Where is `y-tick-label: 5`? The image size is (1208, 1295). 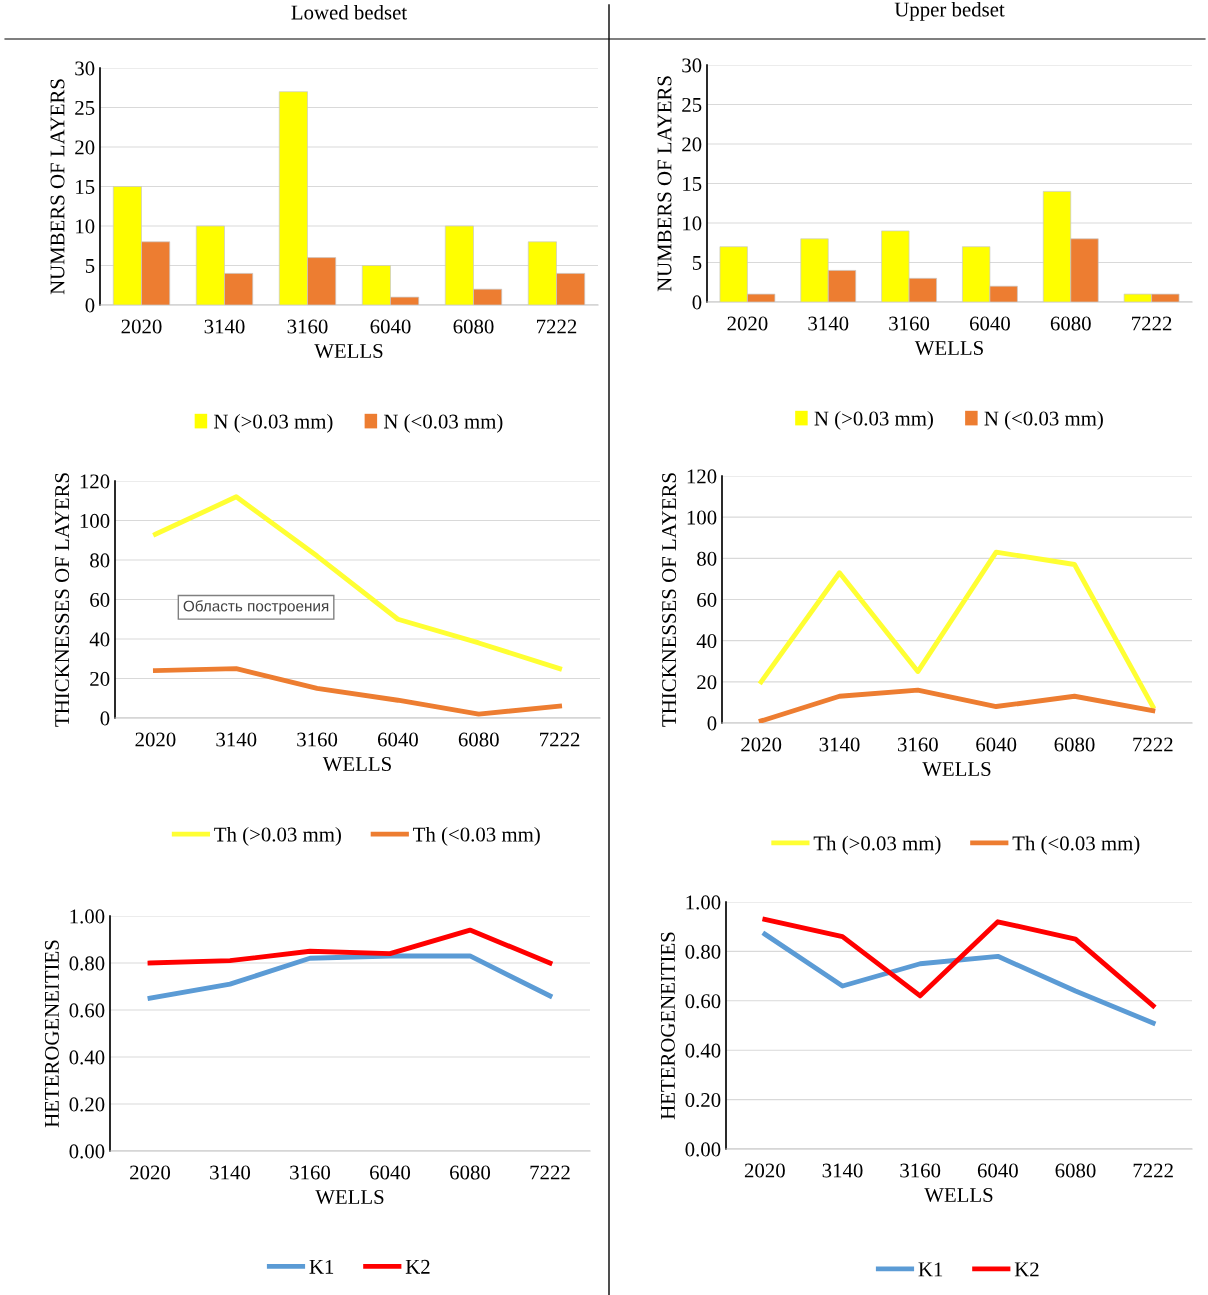 y-tick-label: 5 is located at coordinates (697, 263).